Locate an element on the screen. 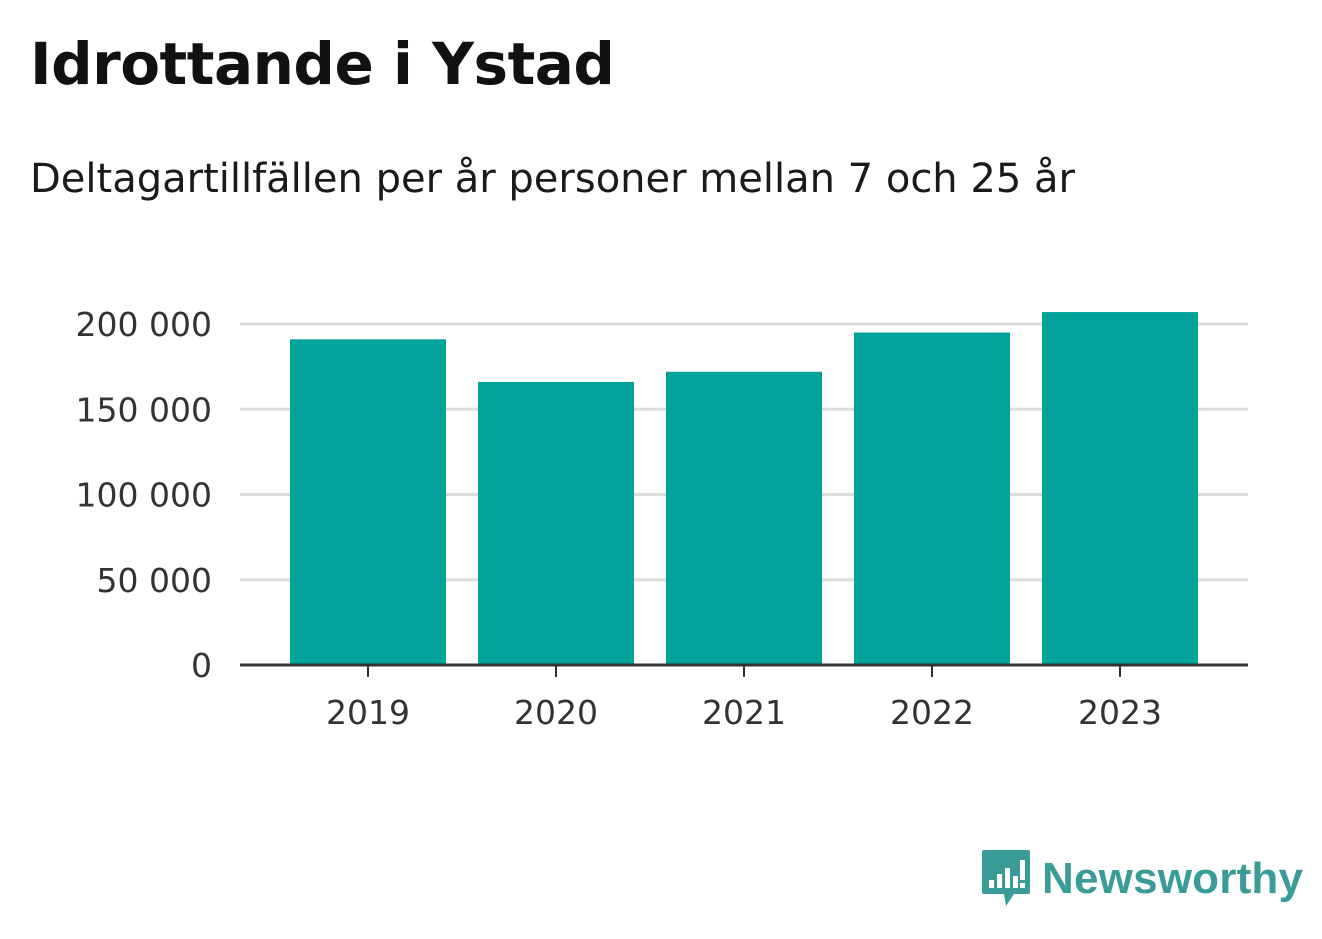  bar-2019 is located at coordinates (368, 502).